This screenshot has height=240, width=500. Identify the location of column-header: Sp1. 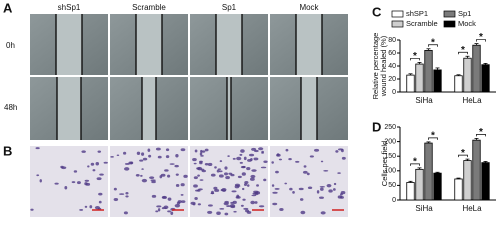
(229, 7).